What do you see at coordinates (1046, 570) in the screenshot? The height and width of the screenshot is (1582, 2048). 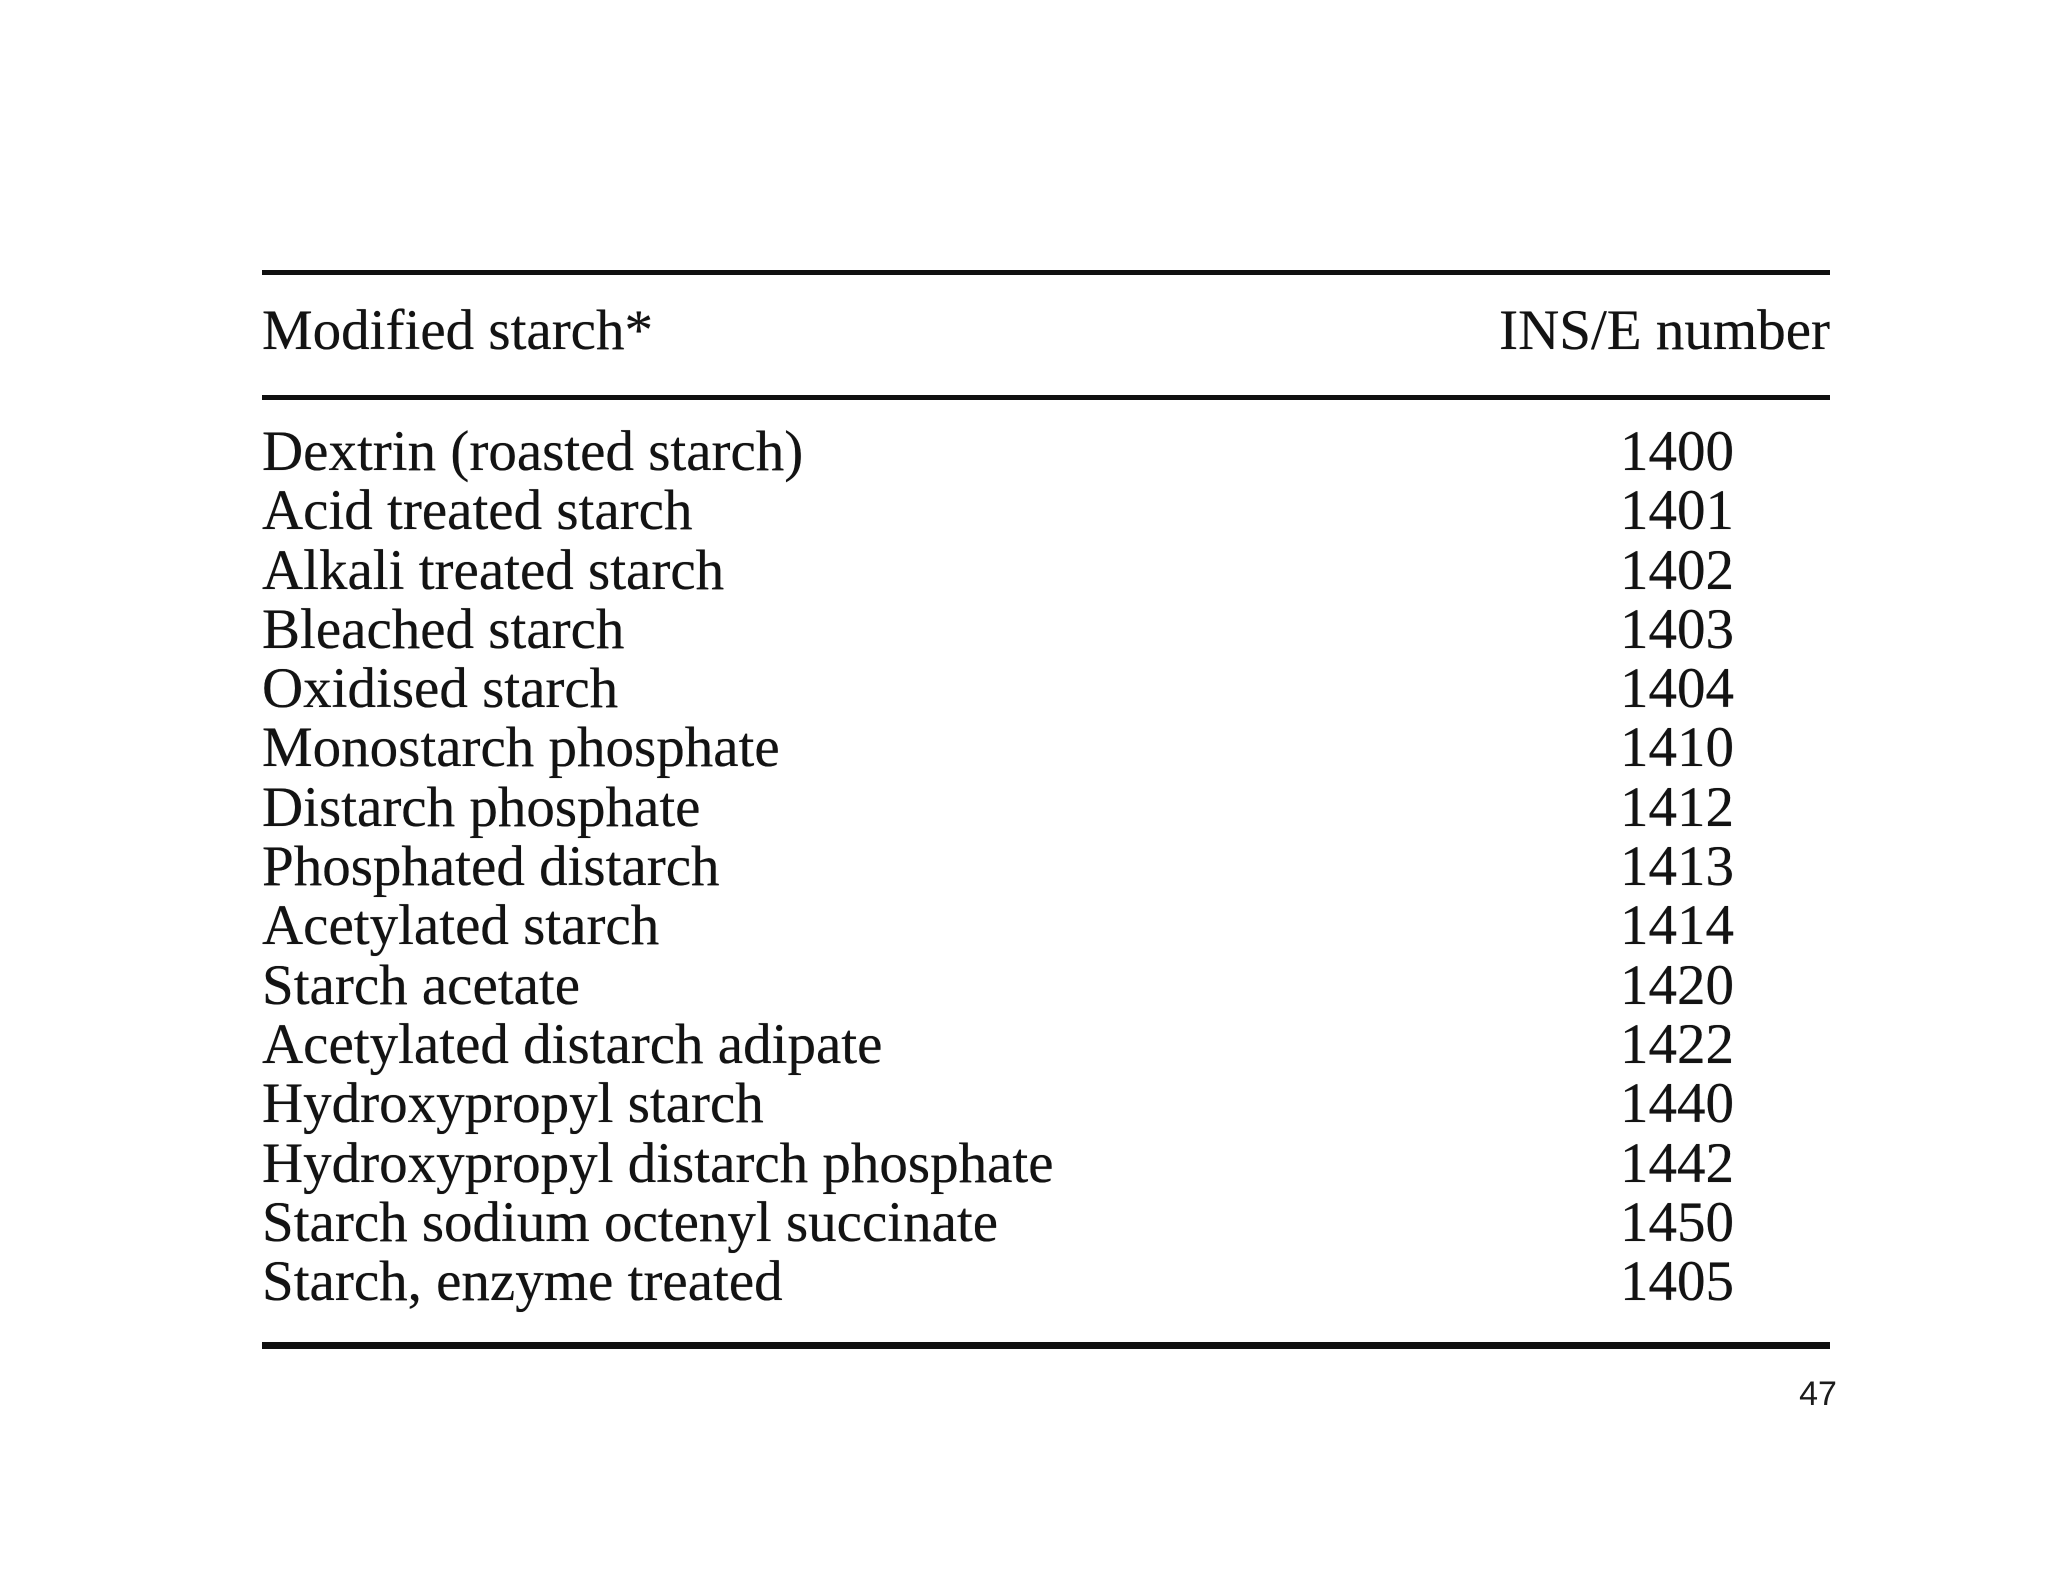 I see `table-row: Alkali treated starch 1402` at bounding box center [1046, 570].